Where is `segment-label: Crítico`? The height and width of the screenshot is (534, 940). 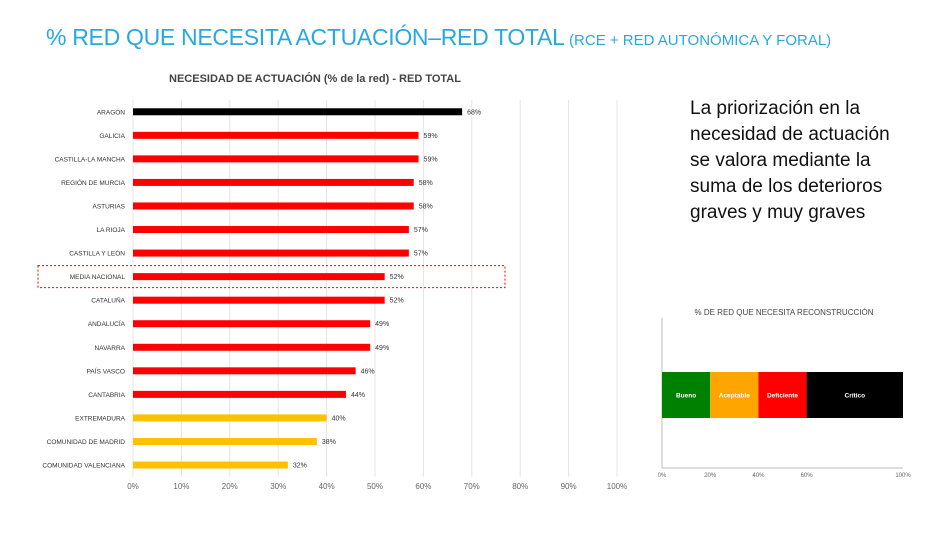 segment-label: Crítico is located at coordinates (855, 396).